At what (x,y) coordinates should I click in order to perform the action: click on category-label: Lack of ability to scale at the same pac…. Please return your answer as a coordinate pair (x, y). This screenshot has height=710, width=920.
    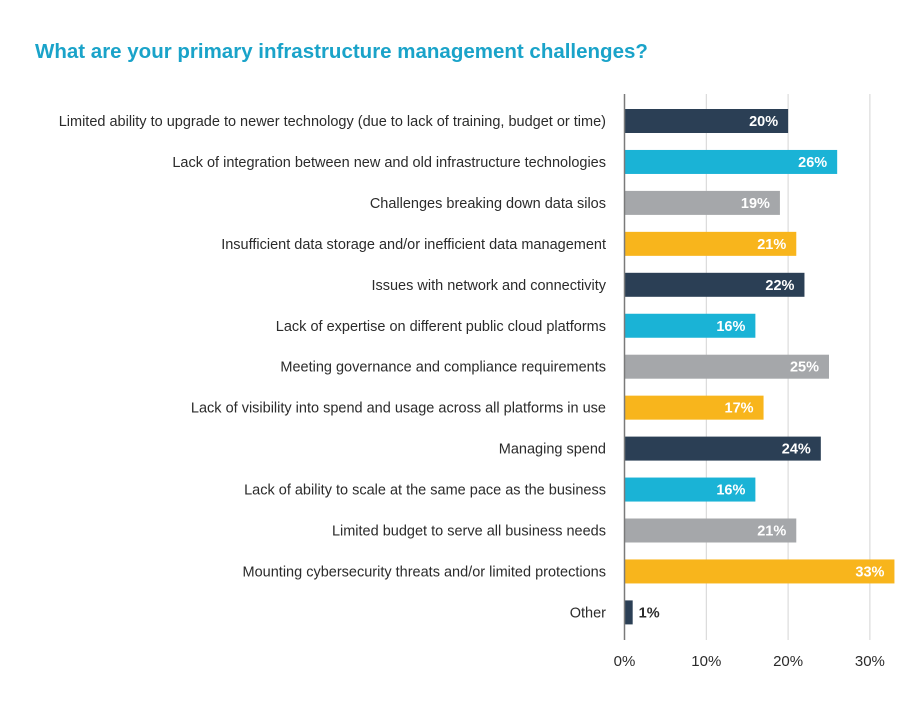
    Looking at the image, I should click on (425, 491).